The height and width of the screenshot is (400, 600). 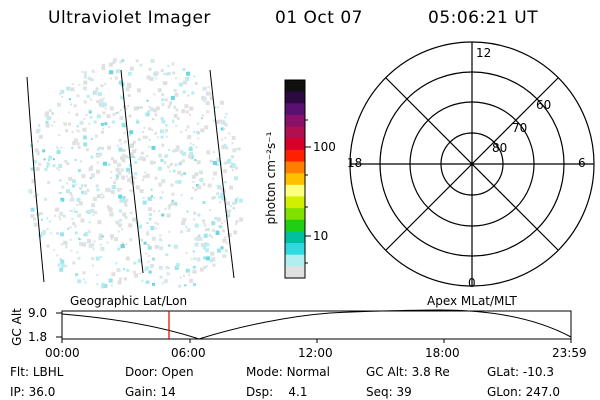 What do you see at coordinates (321, 236) in the screenshot?
I see `colorbar-tick-10: 10` at bounding box center [321, 236].